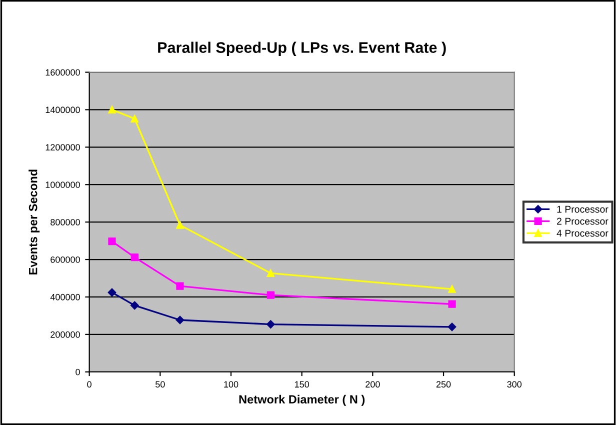 Image resolution: width=616 pixels, height=425 pixels. I want to click on x-axis-title: Network Diameter ( N ), so click(302, 400).